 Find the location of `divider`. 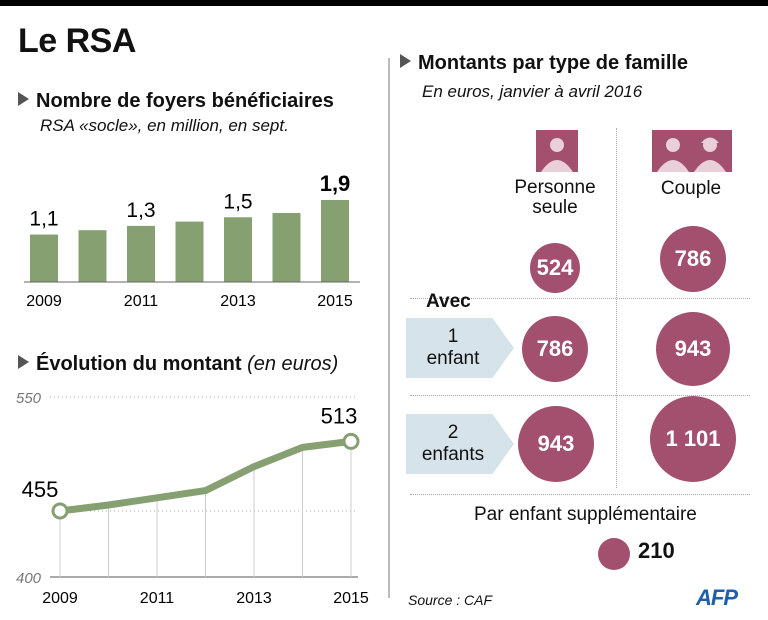

divider is located at coordinates (389, 328).